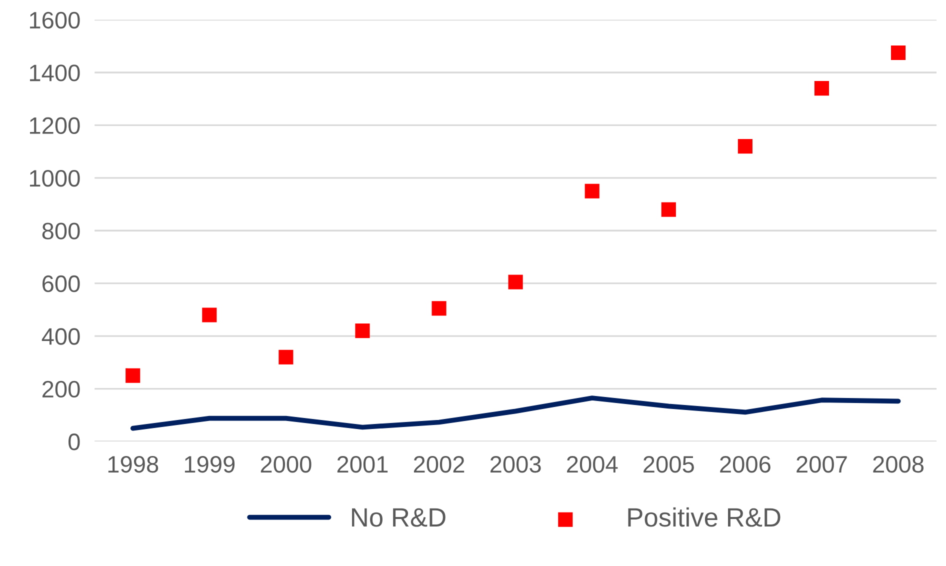  I want to click on x-tick-label: 2004, so click(592, 464).